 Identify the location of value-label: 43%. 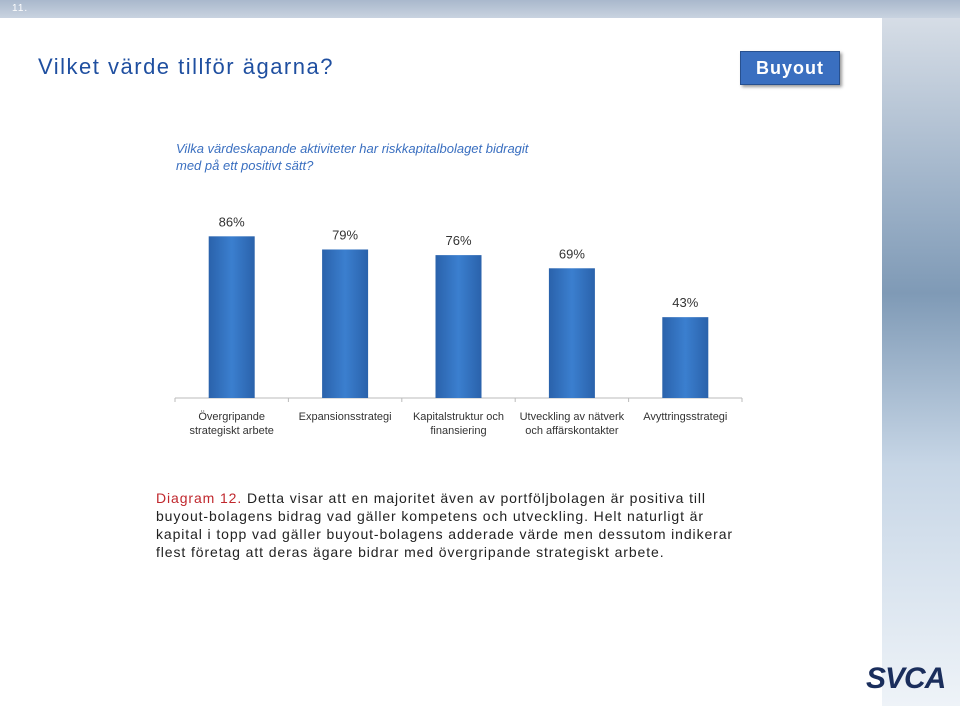
(685, 302).